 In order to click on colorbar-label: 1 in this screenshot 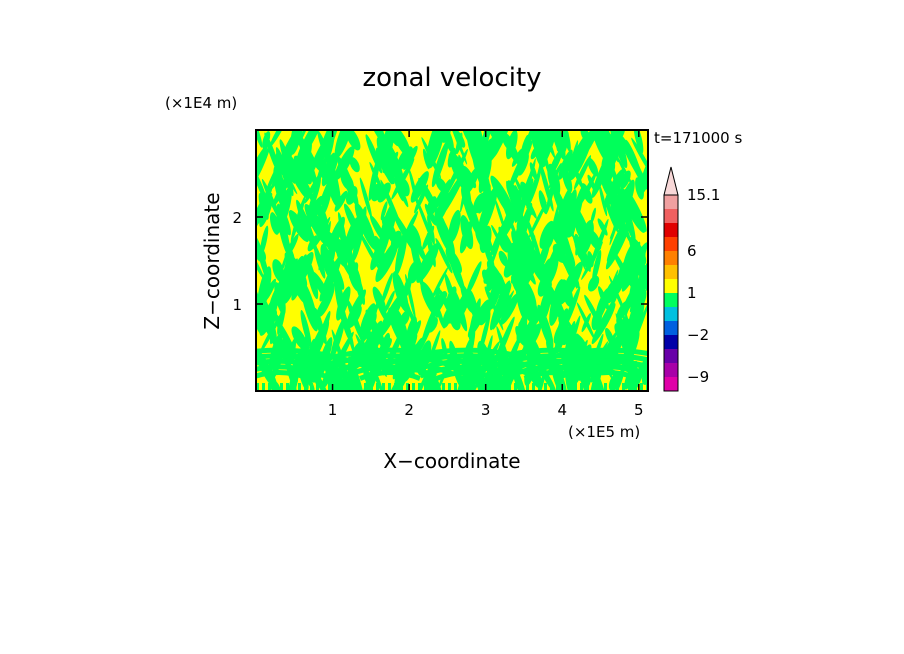, I will do `click(692, 293)`.